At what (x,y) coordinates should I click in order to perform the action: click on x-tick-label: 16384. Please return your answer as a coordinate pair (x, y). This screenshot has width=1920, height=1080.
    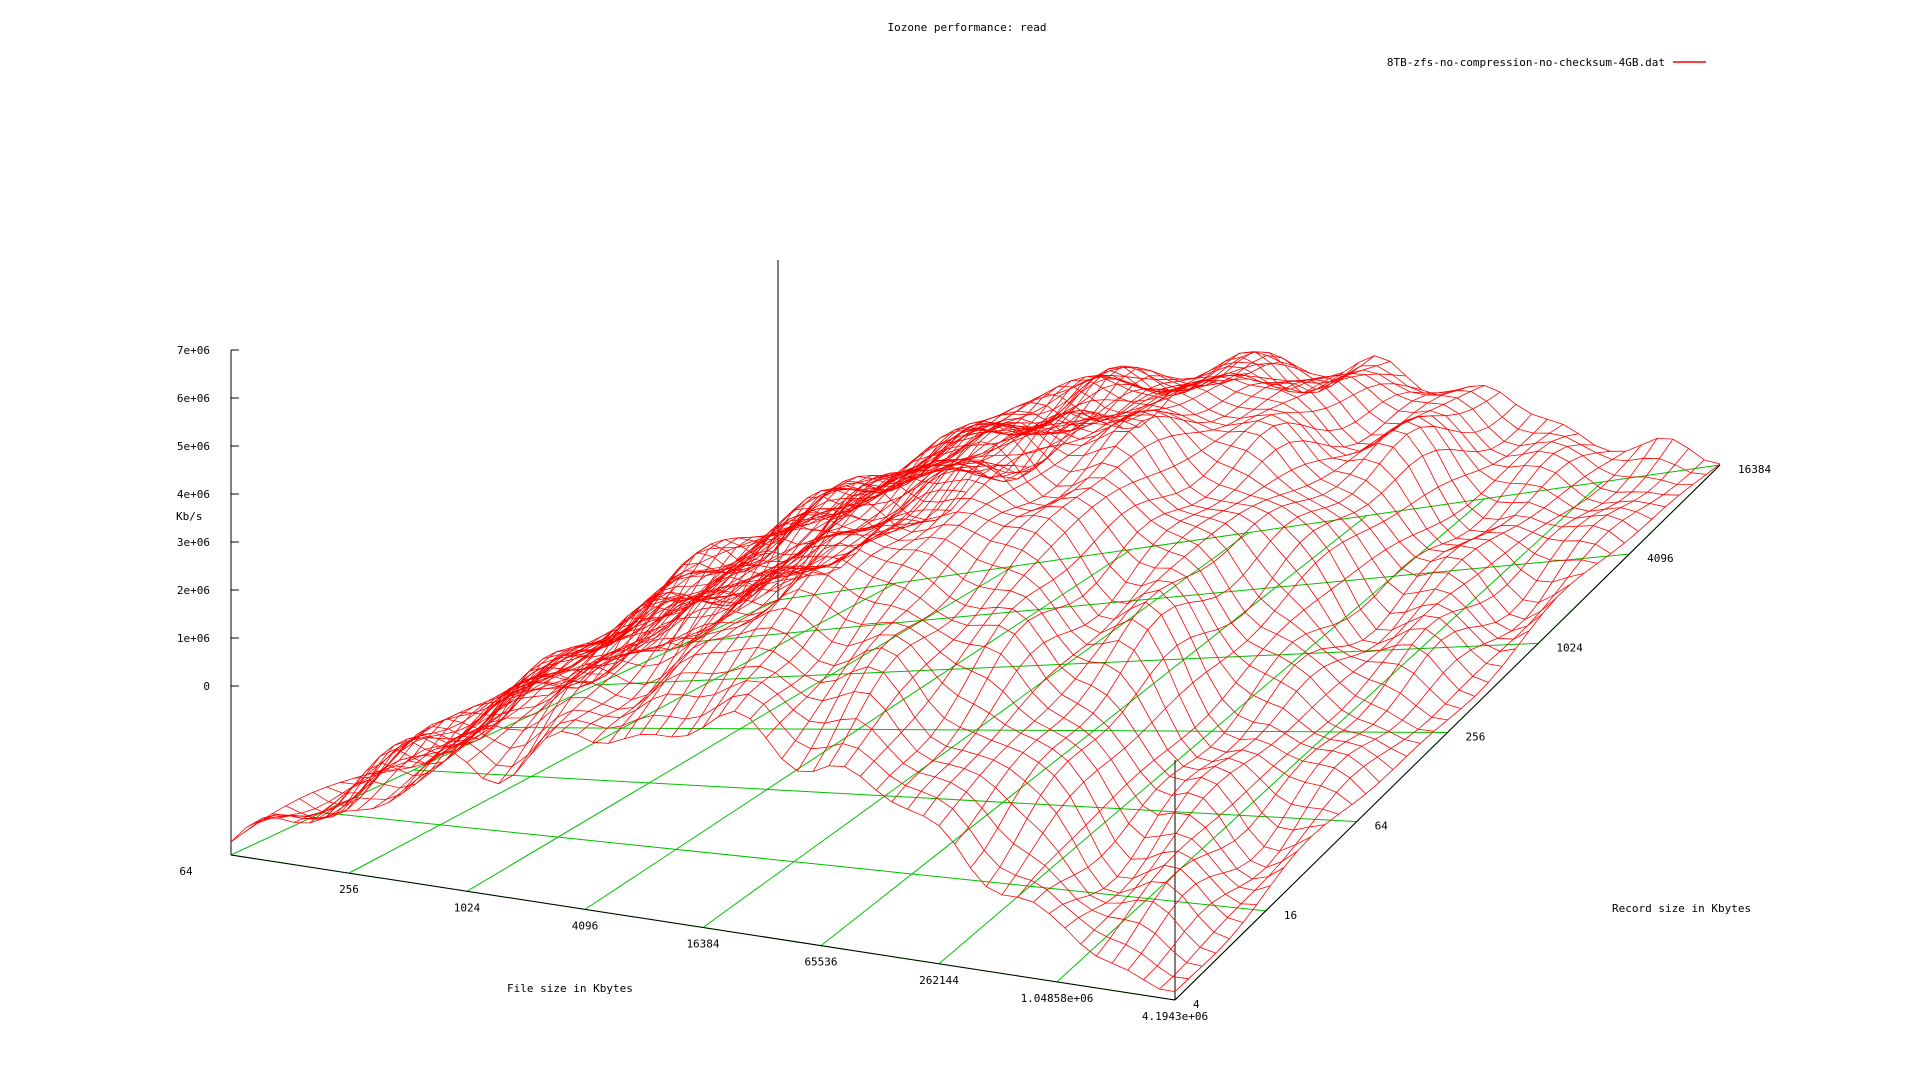
    Looking at the image, I should click on (702, 944).